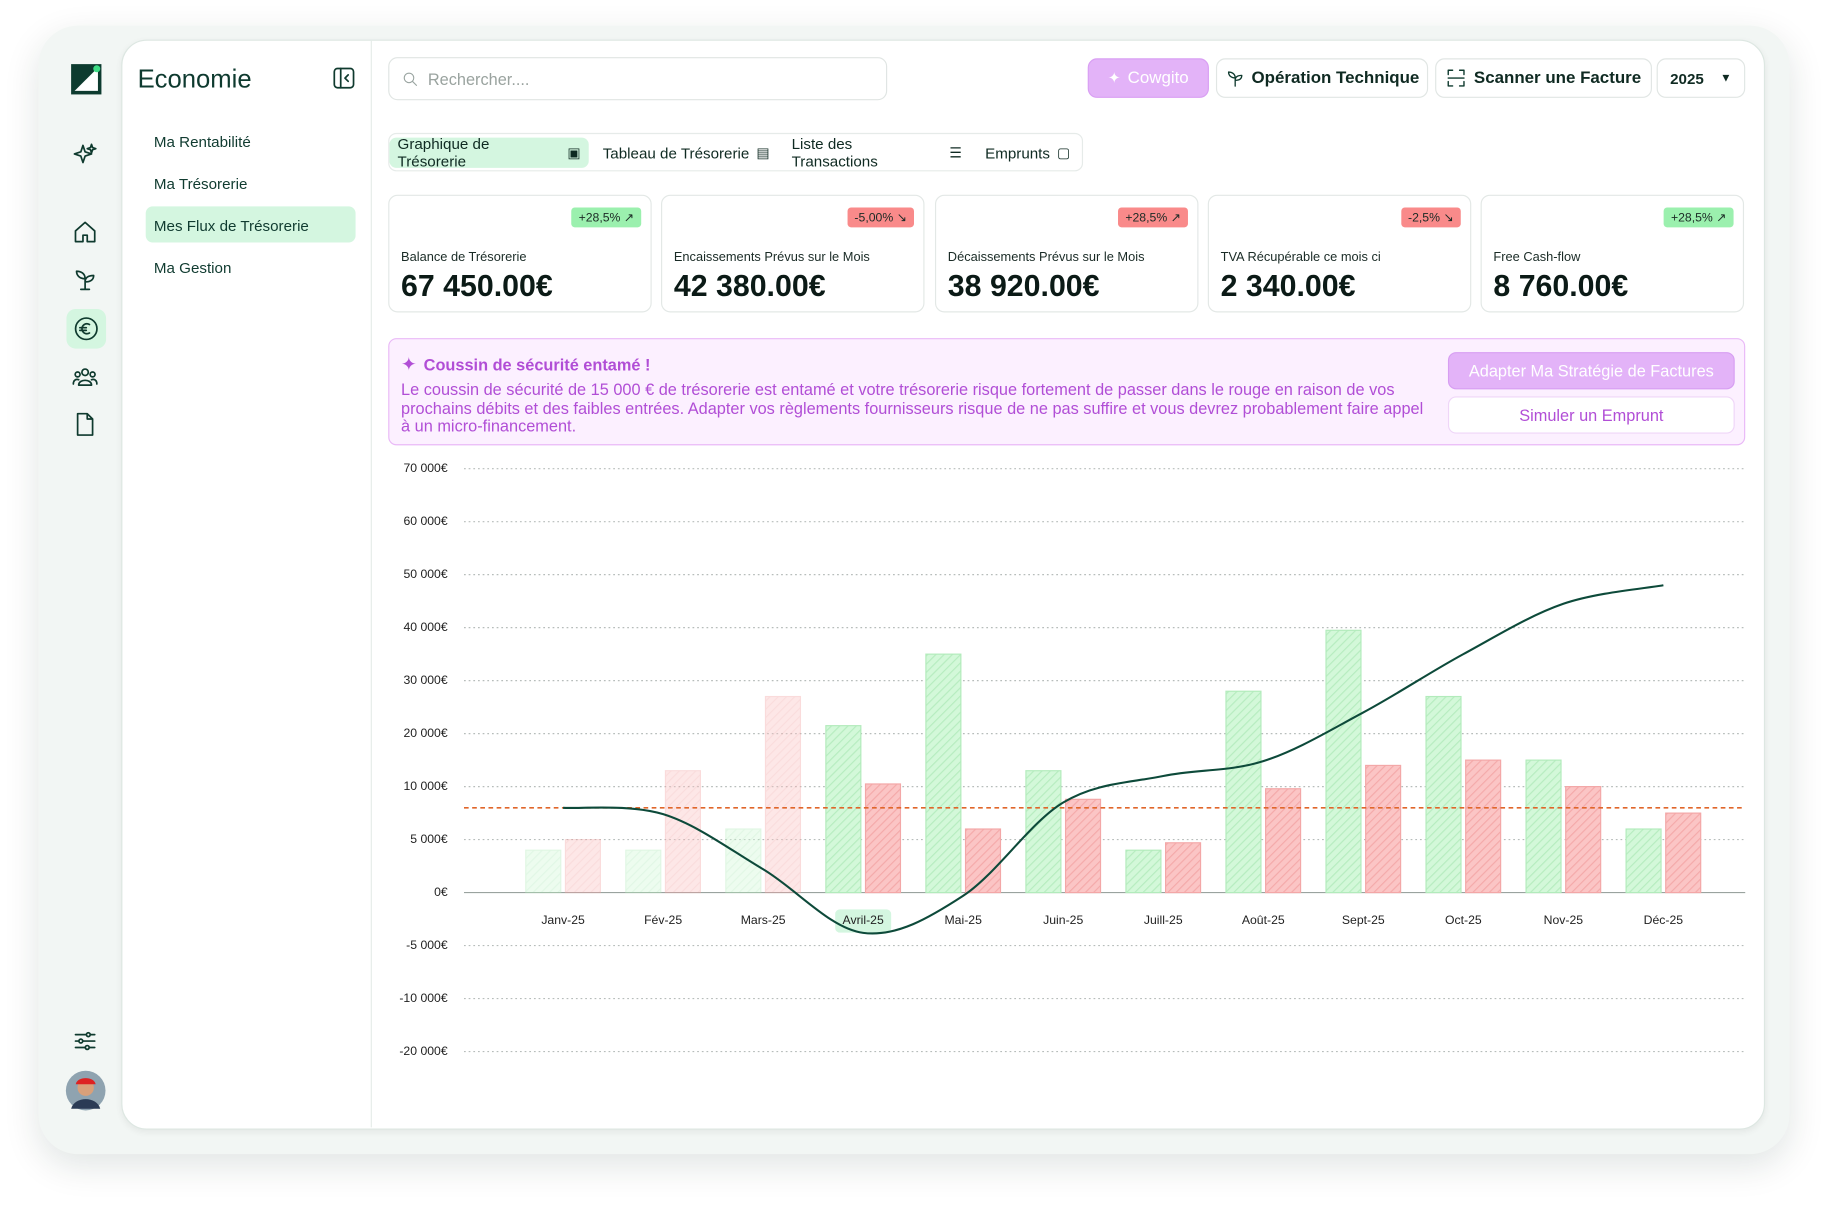 This screenshot has width=1828, height=1217. Describe the element at coordinates (676, 152) in the screenshot. I see `tab-label: Tableau de Trésorerie` at that location.